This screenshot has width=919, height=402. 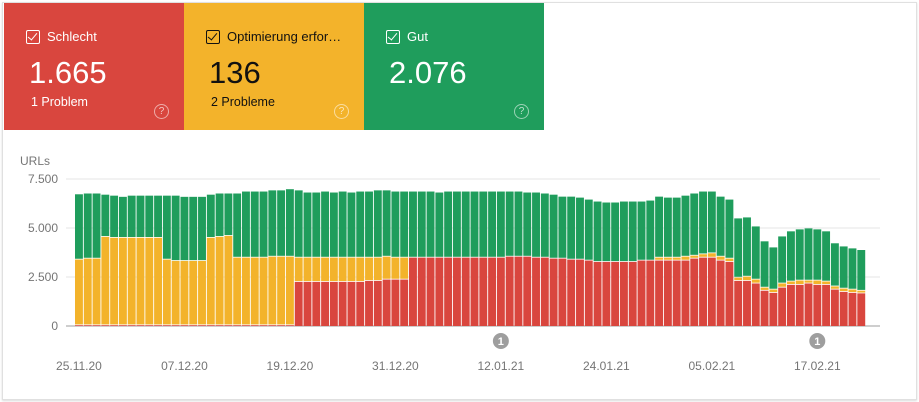 What do you see at coordinates (243, 102) in the screenshot?
I see `card-subtext: 2 Probleme` at bounding box center [243, 102].